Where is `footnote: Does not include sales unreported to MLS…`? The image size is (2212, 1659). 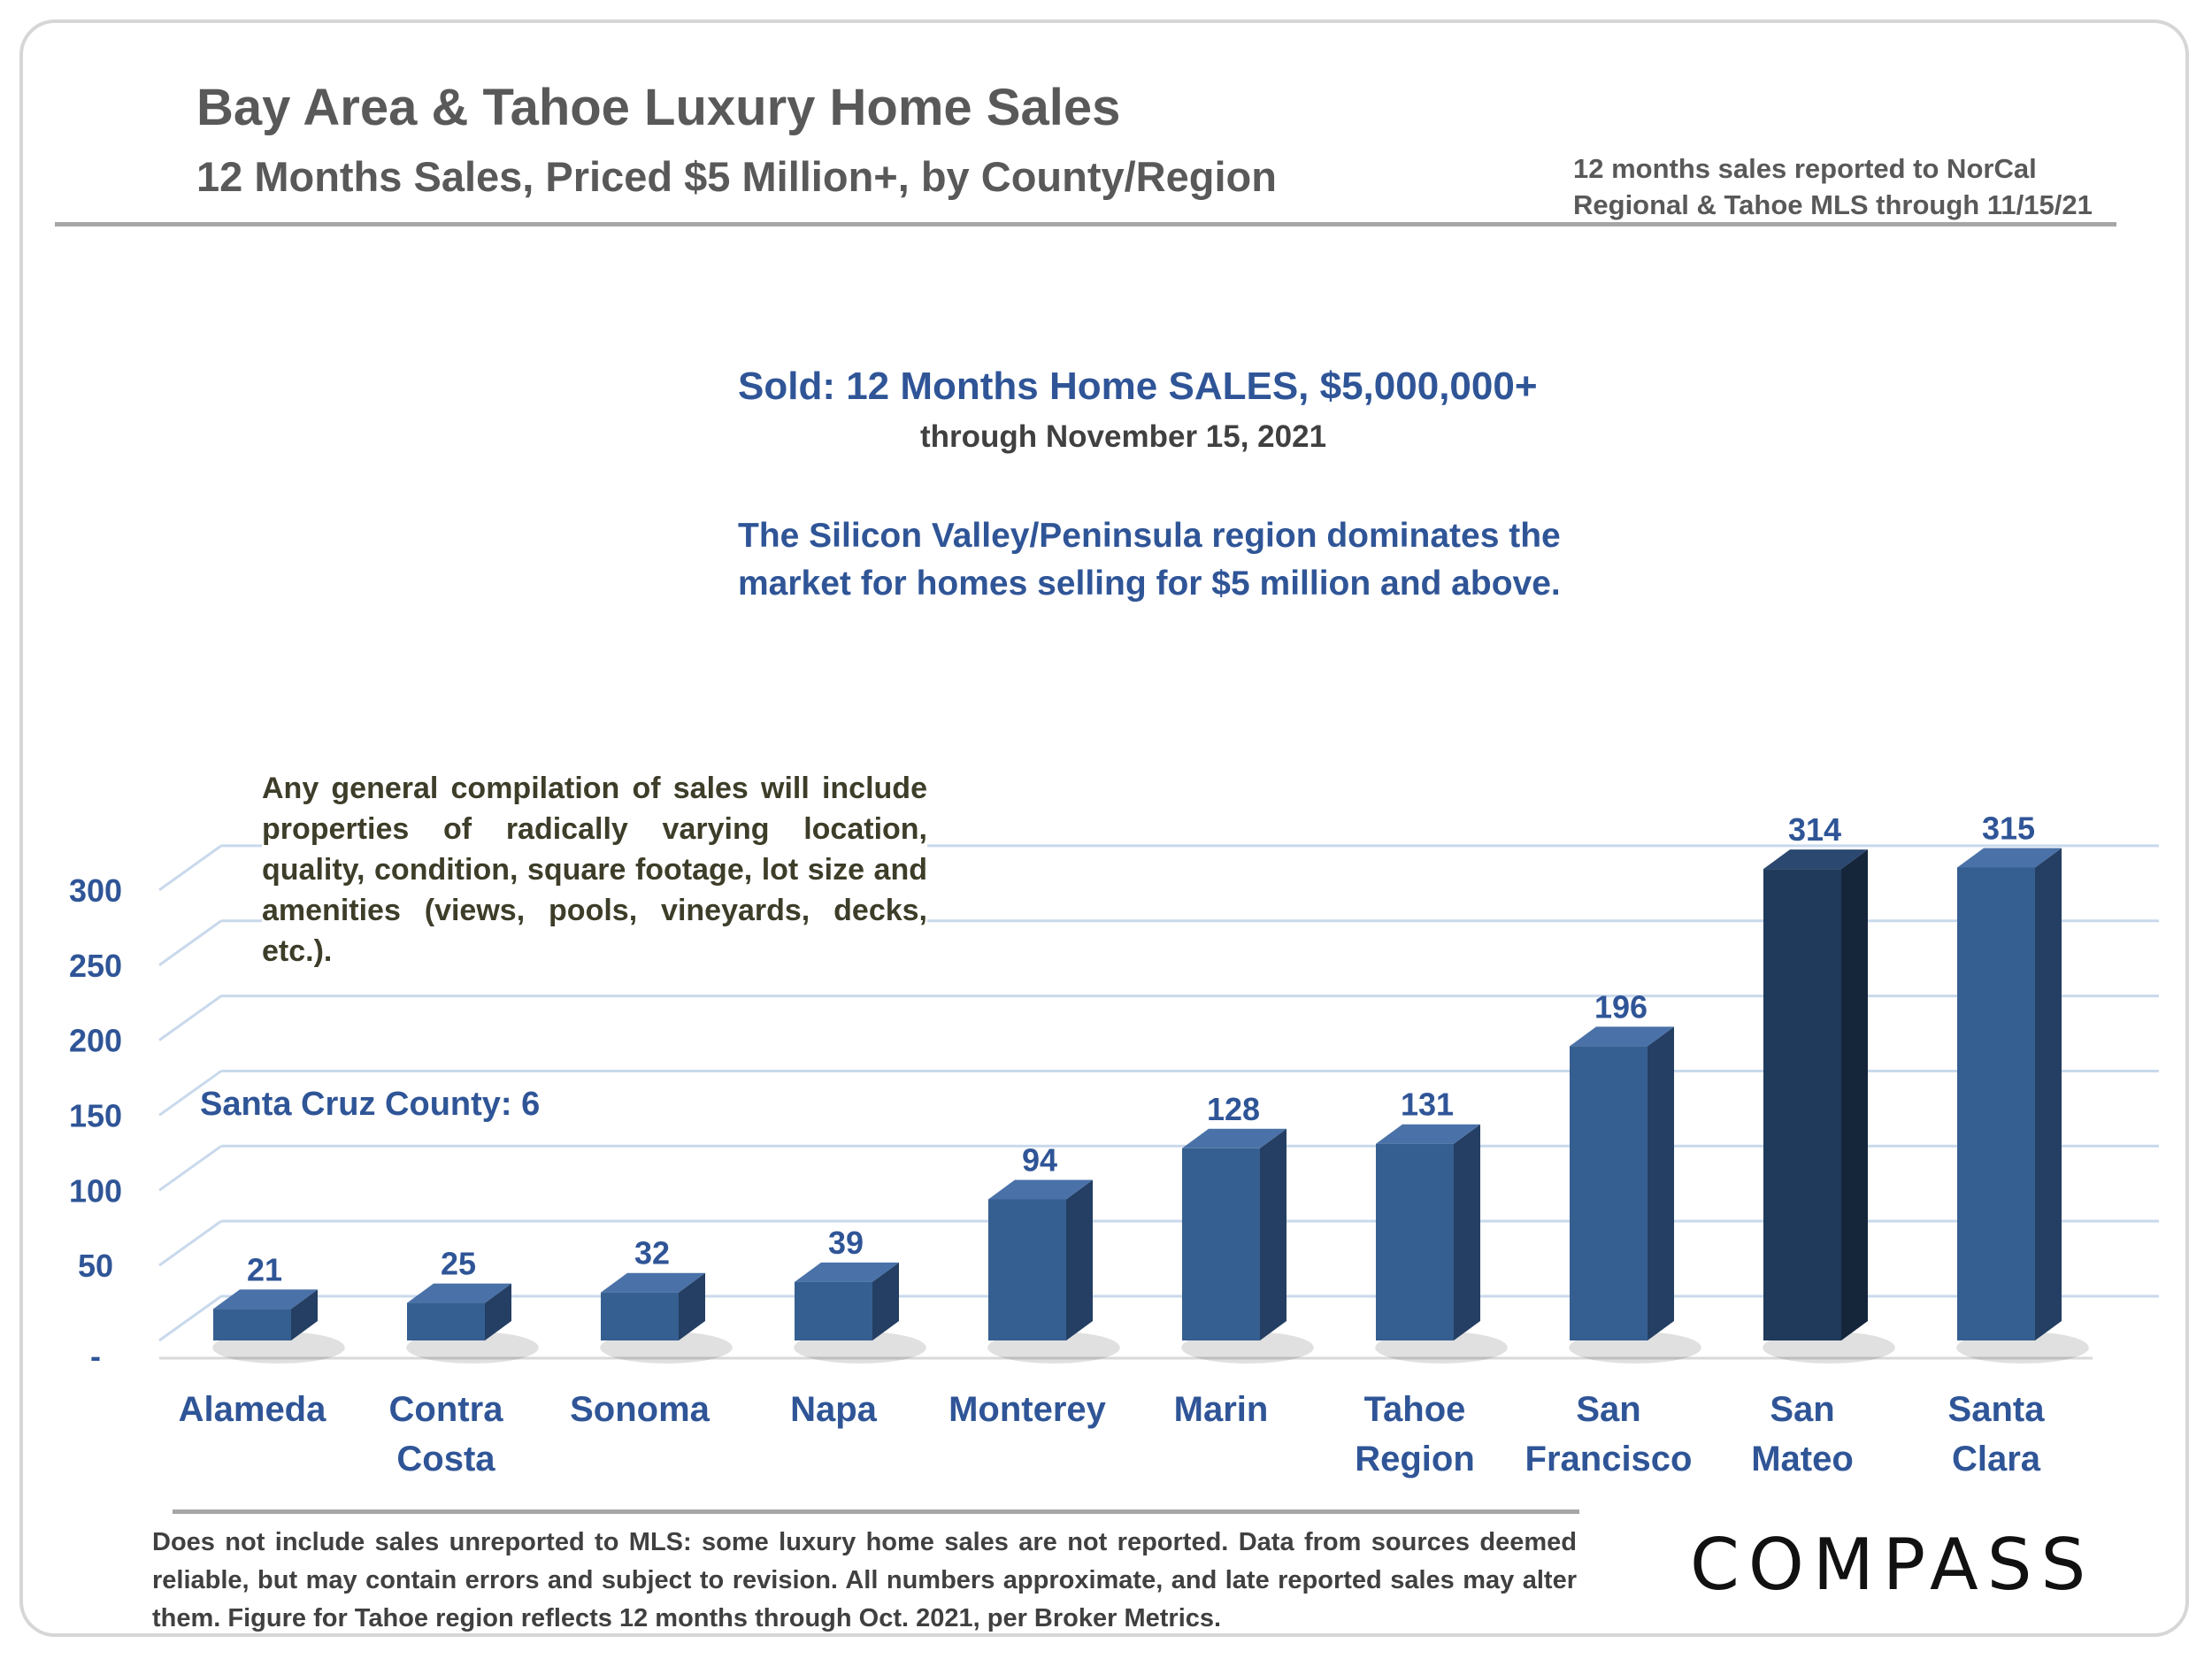 footnote: Does not include sales unreported to MLS… is located at coordinates (865, 1580).